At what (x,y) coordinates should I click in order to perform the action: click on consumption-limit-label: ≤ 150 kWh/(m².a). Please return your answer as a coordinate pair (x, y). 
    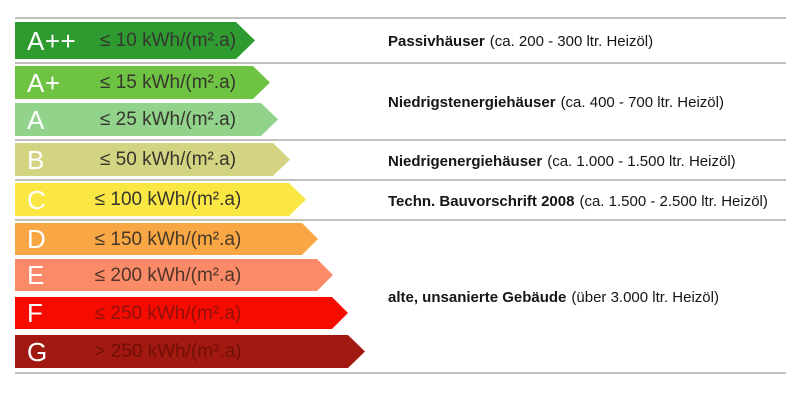
    Looking at the image, I should click on (168, 239).